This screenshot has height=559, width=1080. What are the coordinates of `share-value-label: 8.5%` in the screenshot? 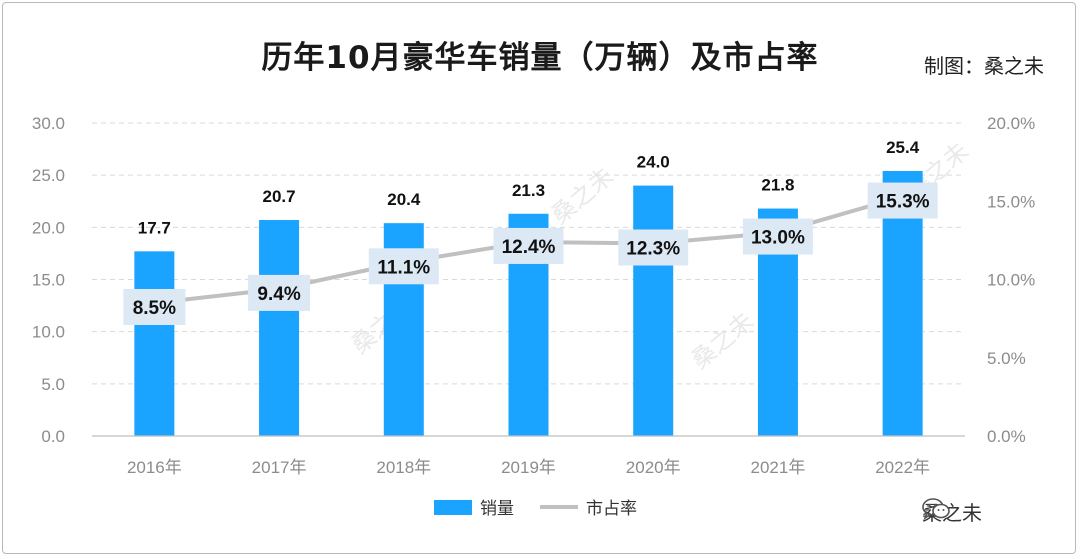 It's located at (154, 308).